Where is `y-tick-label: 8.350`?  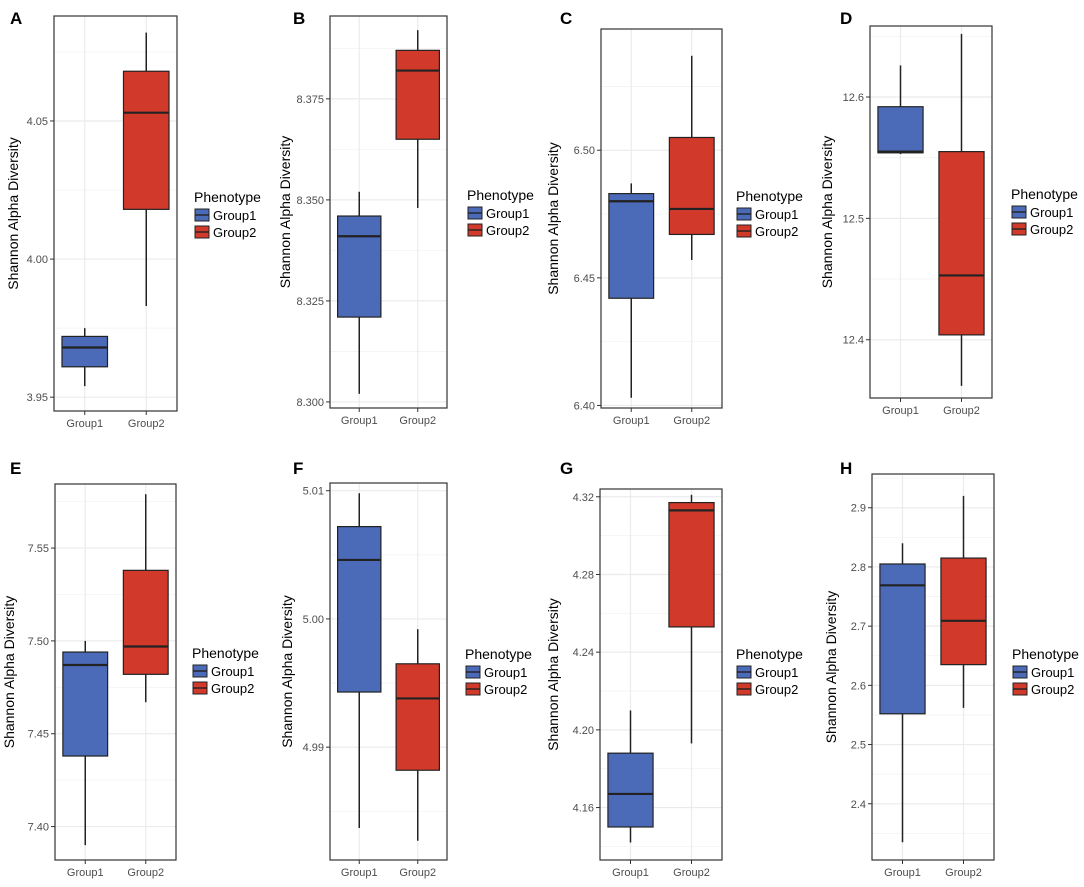
y-tick-label: 8.350 is located at coordinates (310, 201).